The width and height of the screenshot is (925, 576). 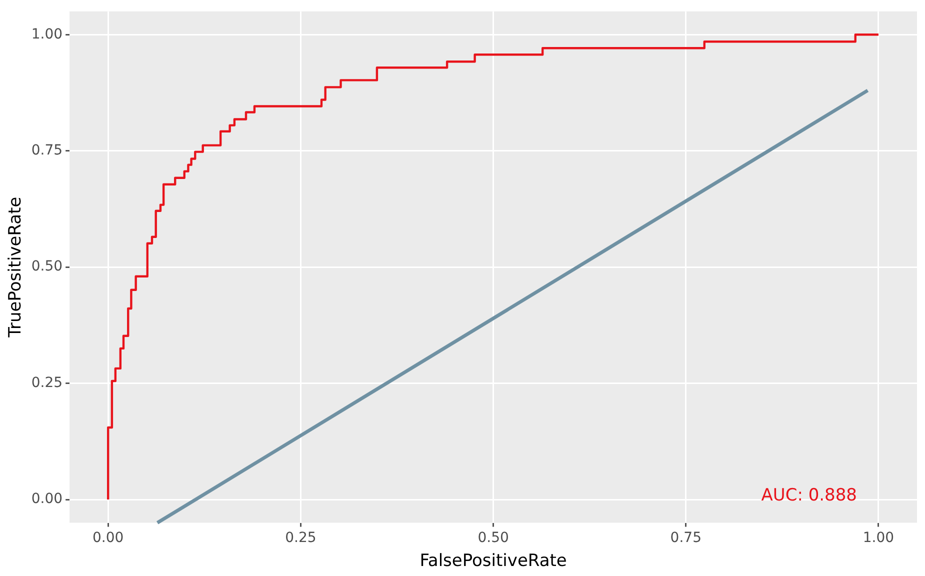 I want to click on x-tick-label: 0.50, so click(x=493, y=538).